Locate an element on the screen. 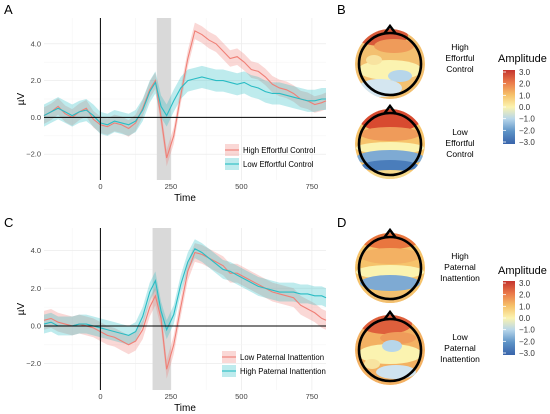 The image size is (550, 414). legend-label-0: High Effortful Control is located at coordinates (279, 150).